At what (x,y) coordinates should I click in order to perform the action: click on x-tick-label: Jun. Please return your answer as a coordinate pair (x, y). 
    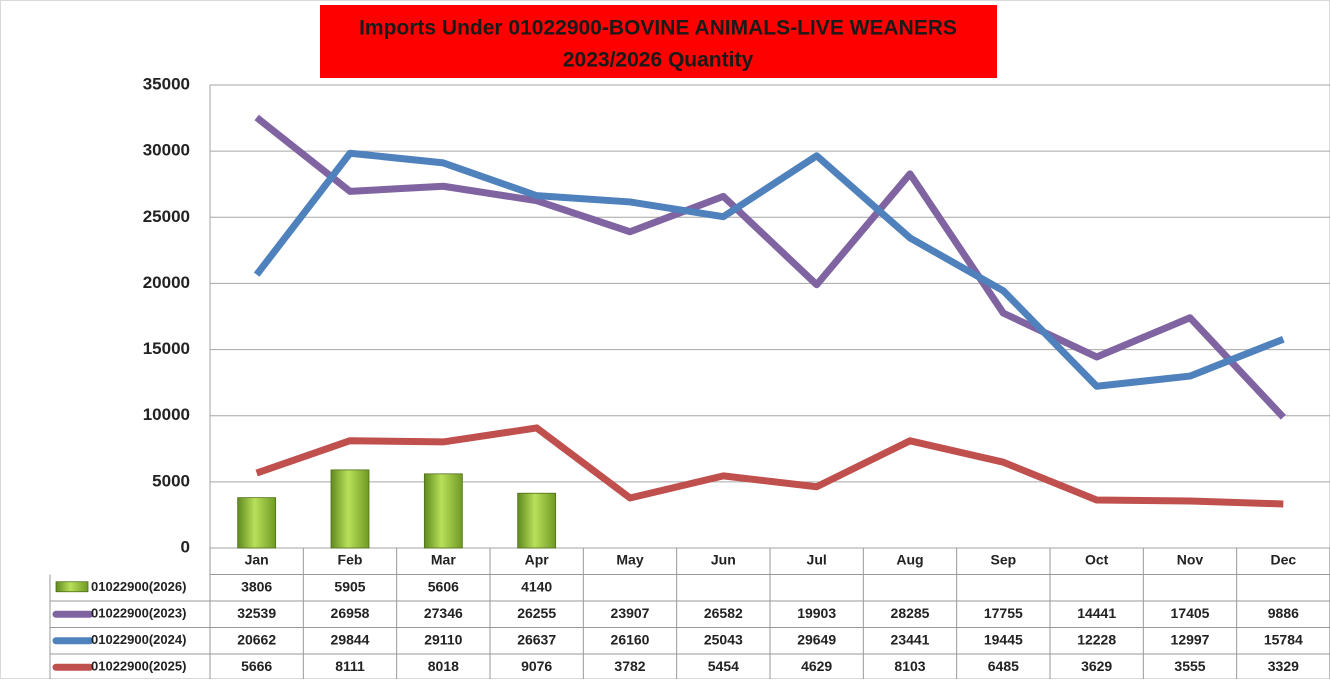
    Looking at the image, I should click on (723, 560).